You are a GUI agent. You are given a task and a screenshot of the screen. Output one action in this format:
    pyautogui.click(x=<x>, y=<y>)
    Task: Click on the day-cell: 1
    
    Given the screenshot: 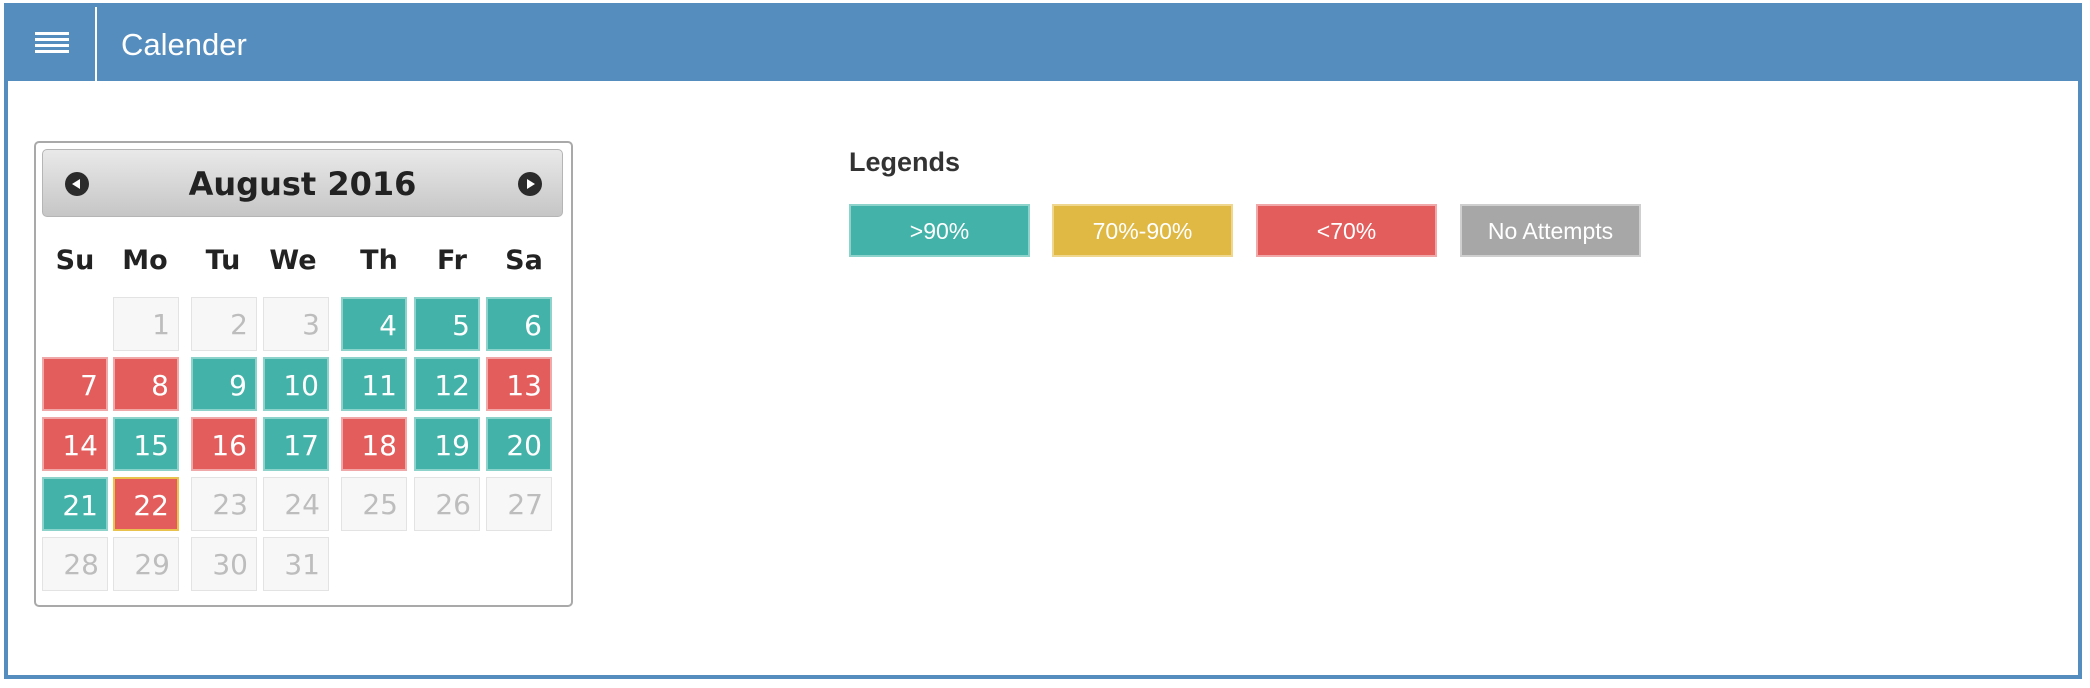 What is the action you would take?
    pyautogui.click(x=146, y=324)
    